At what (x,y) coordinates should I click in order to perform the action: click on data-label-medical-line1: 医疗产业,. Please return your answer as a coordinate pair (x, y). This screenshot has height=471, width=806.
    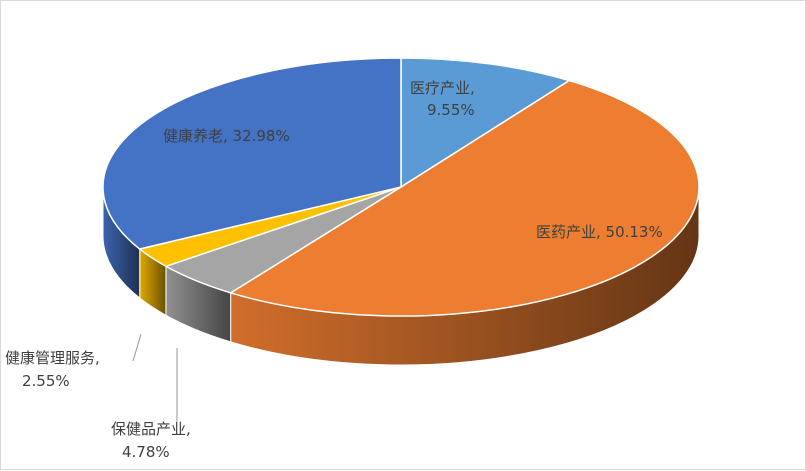
    Looking at the image, I should click on (442, 88).